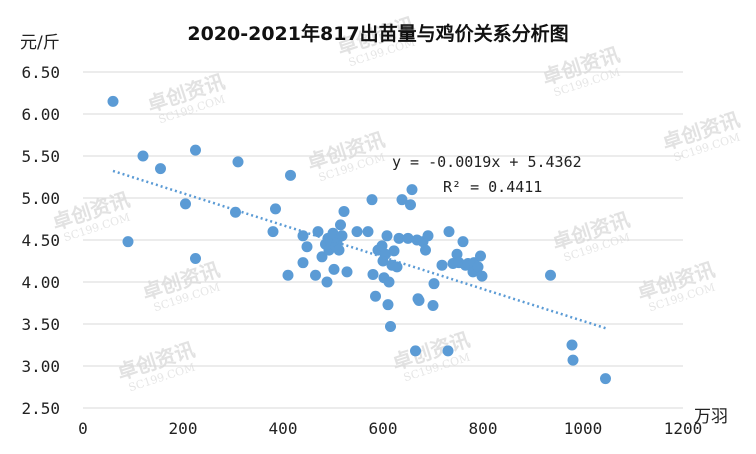 Image resolution: width=756 pixels, height=454 pixels. I want to click on y-axis-label: 元/斤, so click(40, 43).